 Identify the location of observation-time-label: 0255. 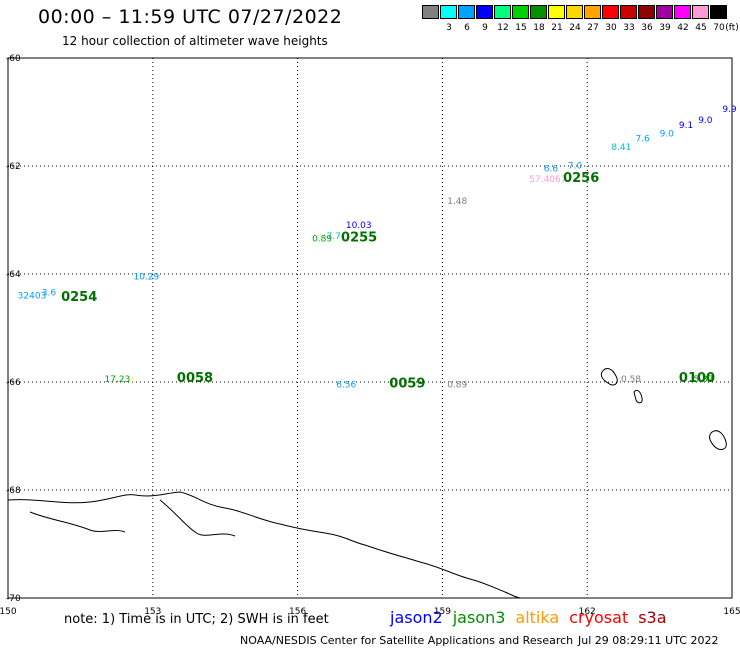
(359, 238).